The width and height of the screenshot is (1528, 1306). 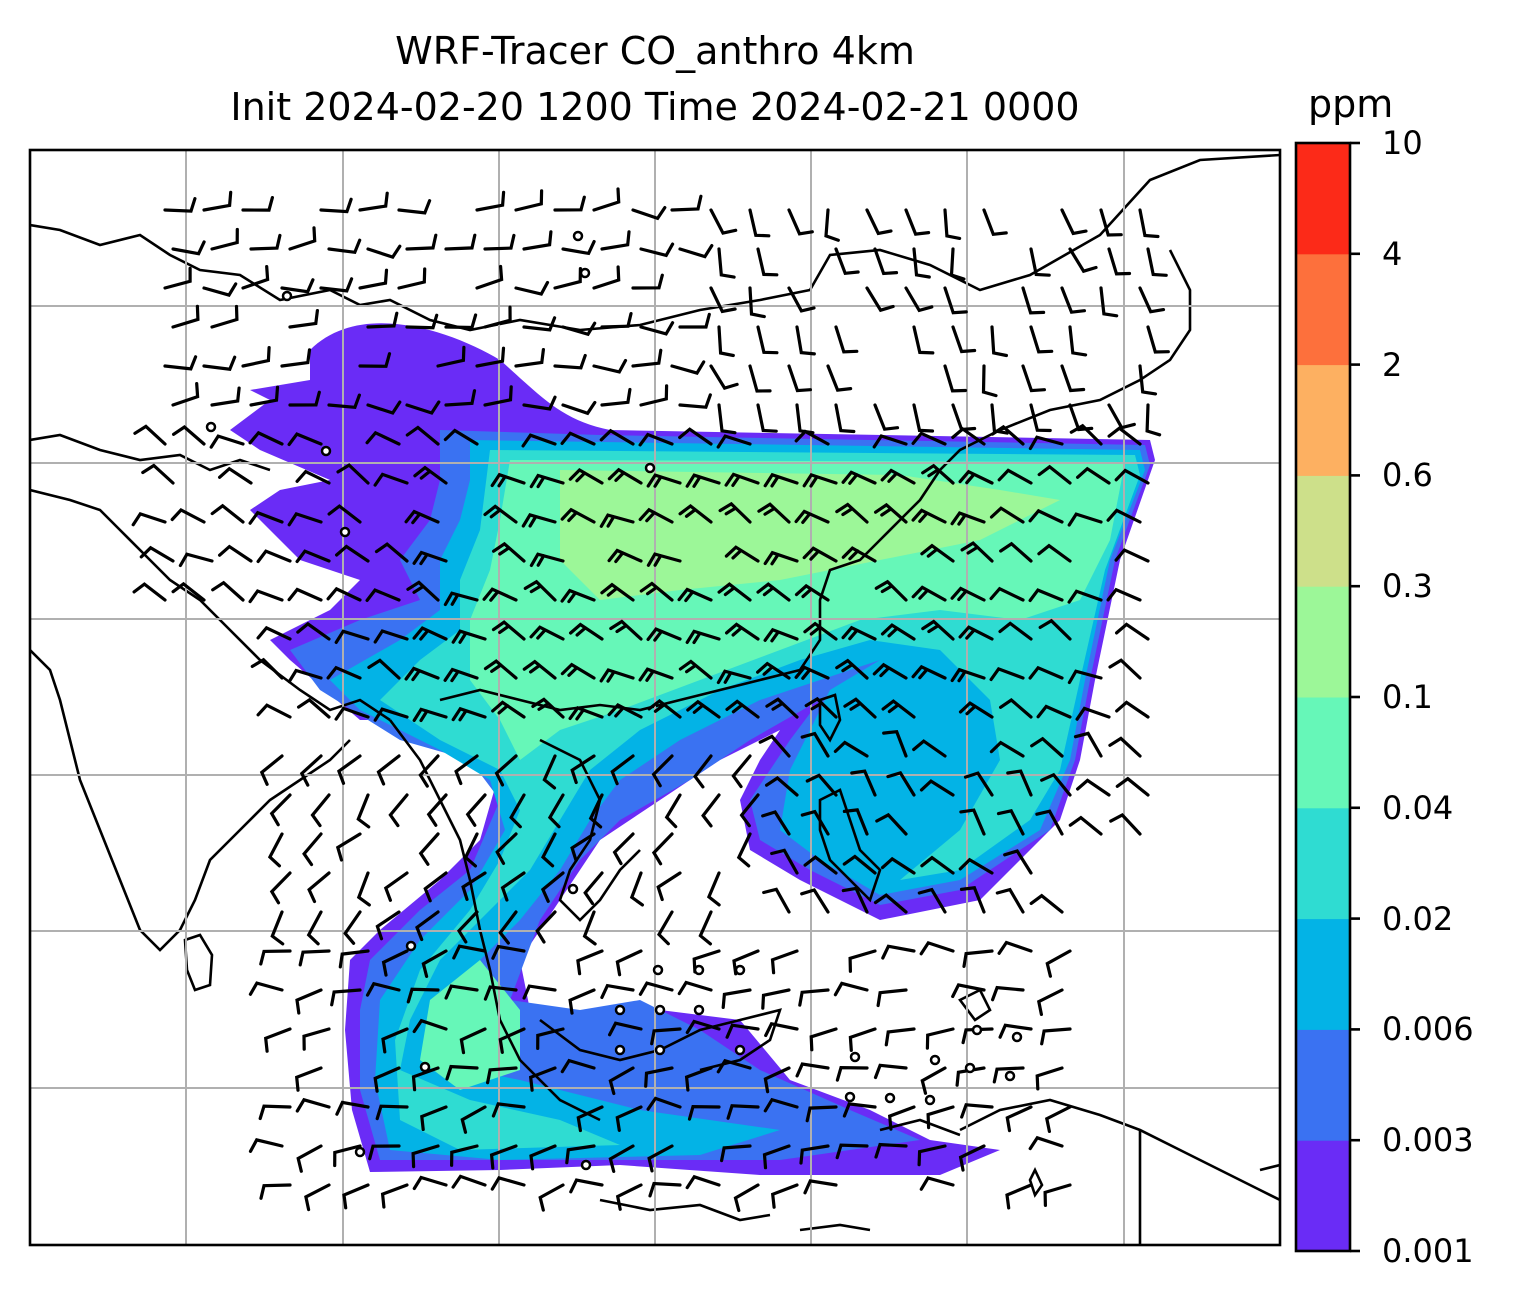 What do you see at coordinates (655, 51) in the screenshot?
I see `title-line-1: WRF-Tracer CO_anthro 4km` at bounding box center [655, 51].